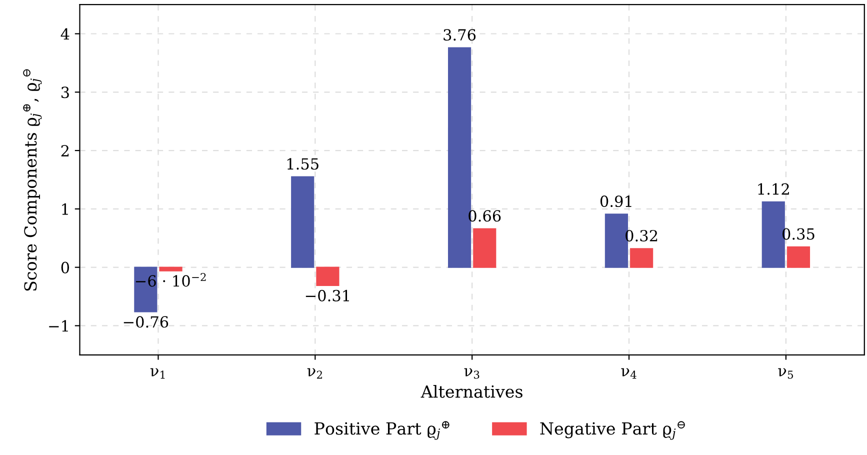 This screenshot has height=455, width=867. What do you see at coordinates (628, 373) in the screenshot?
I see `x-tick-label: ν$_{4}$` at bounding box center [628, 373].